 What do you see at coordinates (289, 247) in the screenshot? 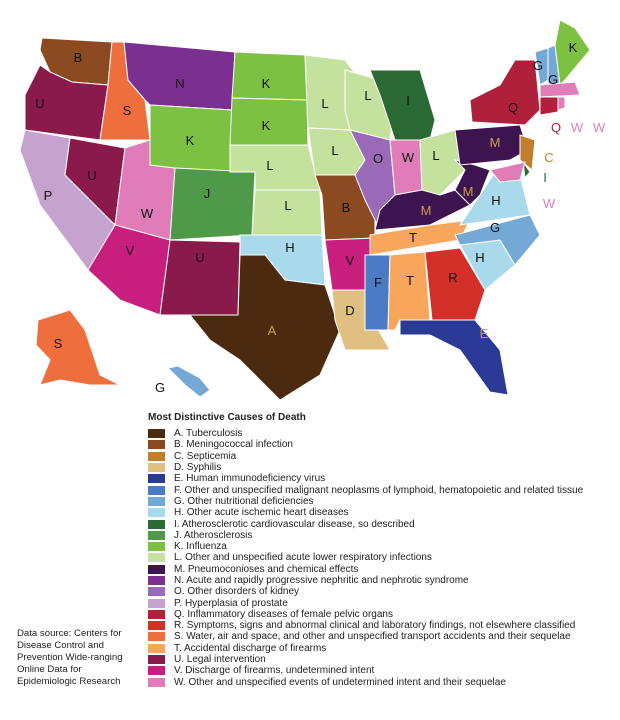
I see `state-label-ok: H` at bounding box center [289, 247].